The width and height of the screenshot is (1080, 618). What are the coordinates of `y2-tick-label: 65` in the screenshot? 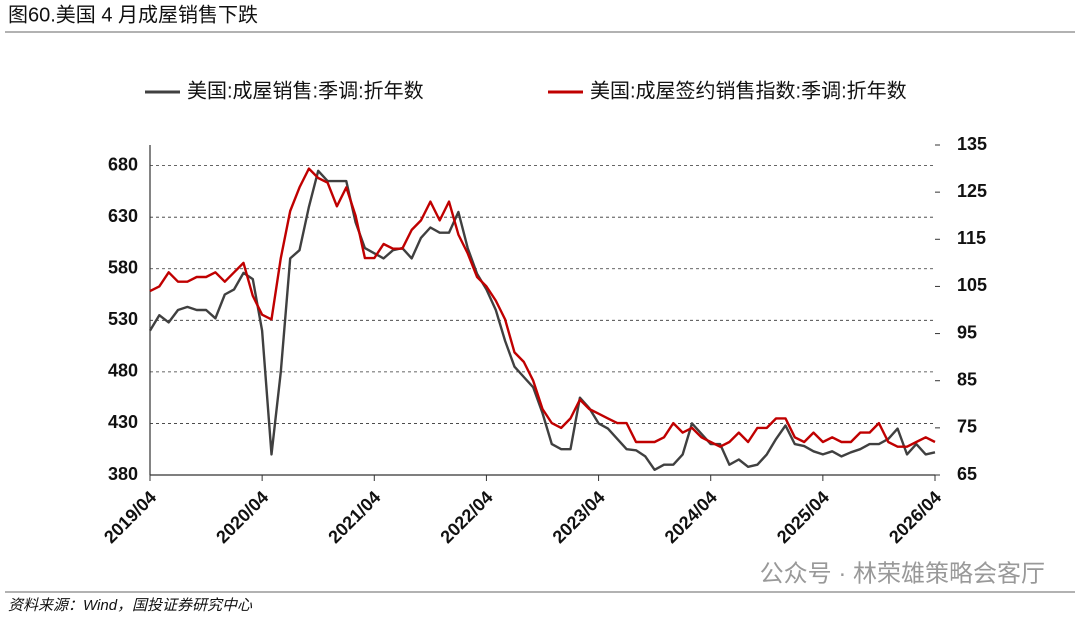 It's located at (967, 474).